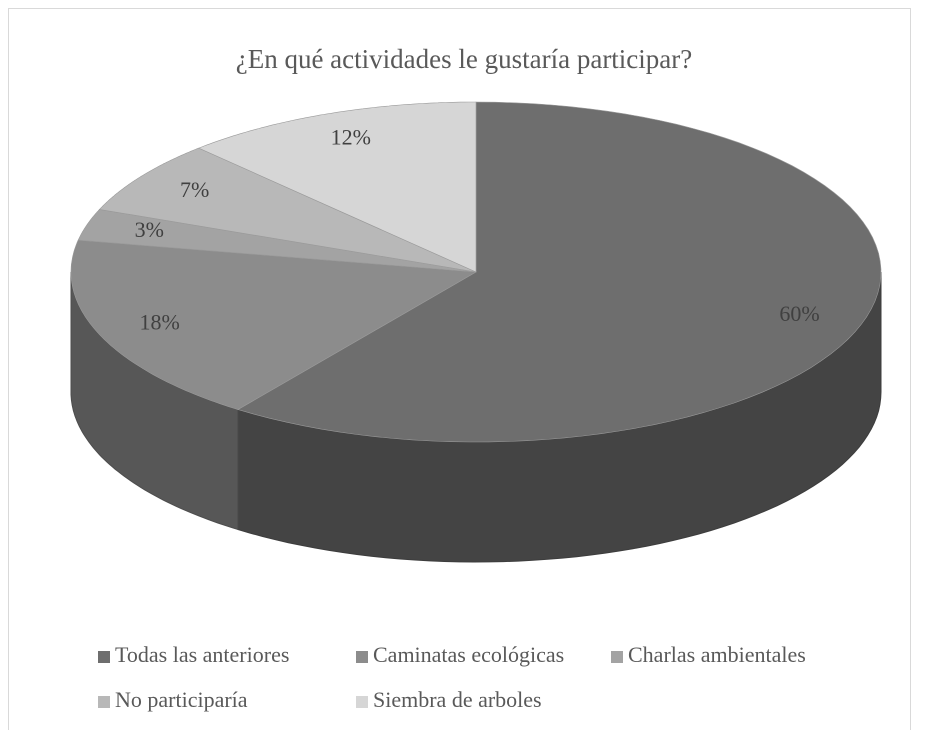 This screenshot has width=929, height=730. I want to click on legend-label: Caminatas ecológicas, so click(468, 654).